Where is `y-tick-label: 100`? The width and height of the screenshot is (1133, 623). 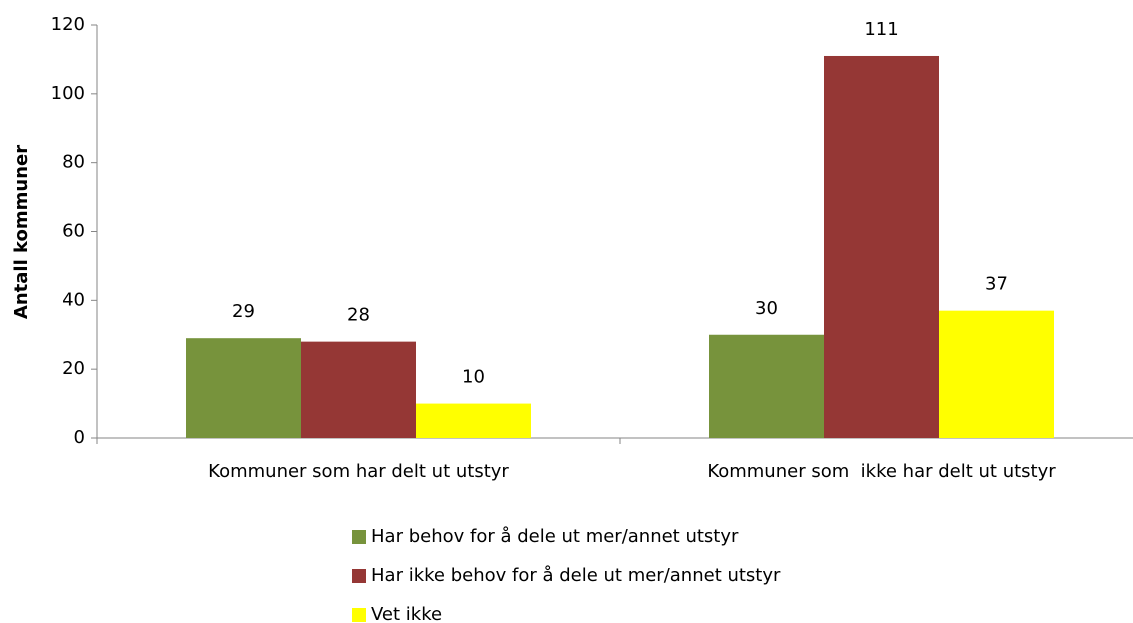
y-tick-label: 100 is located at coordinates (68, 93).